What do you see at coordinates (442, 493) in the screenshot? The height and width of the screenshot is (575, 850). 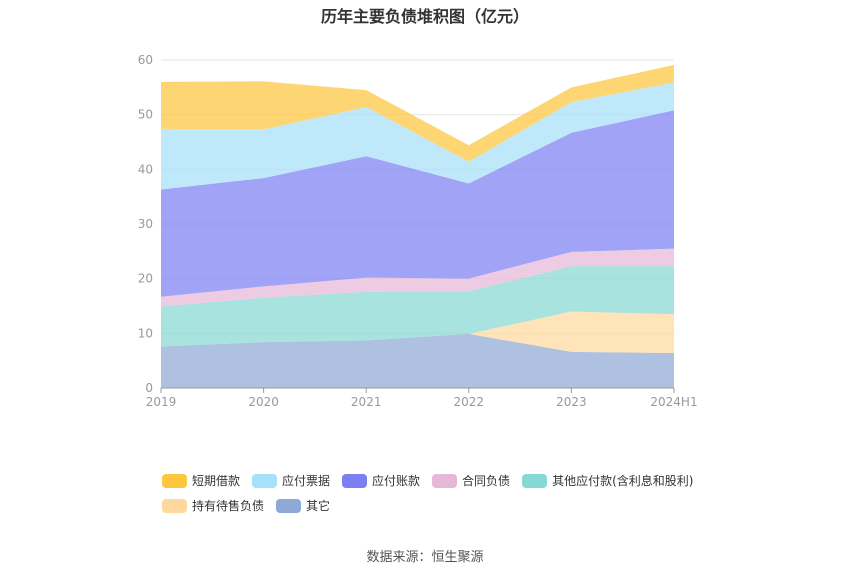 I see `chart-legend: 短期借款 应付票据 应付账款 合同负债 其他应付款(含利息和股利) 持有待售负债 其它` at bounding box center [442, 493].